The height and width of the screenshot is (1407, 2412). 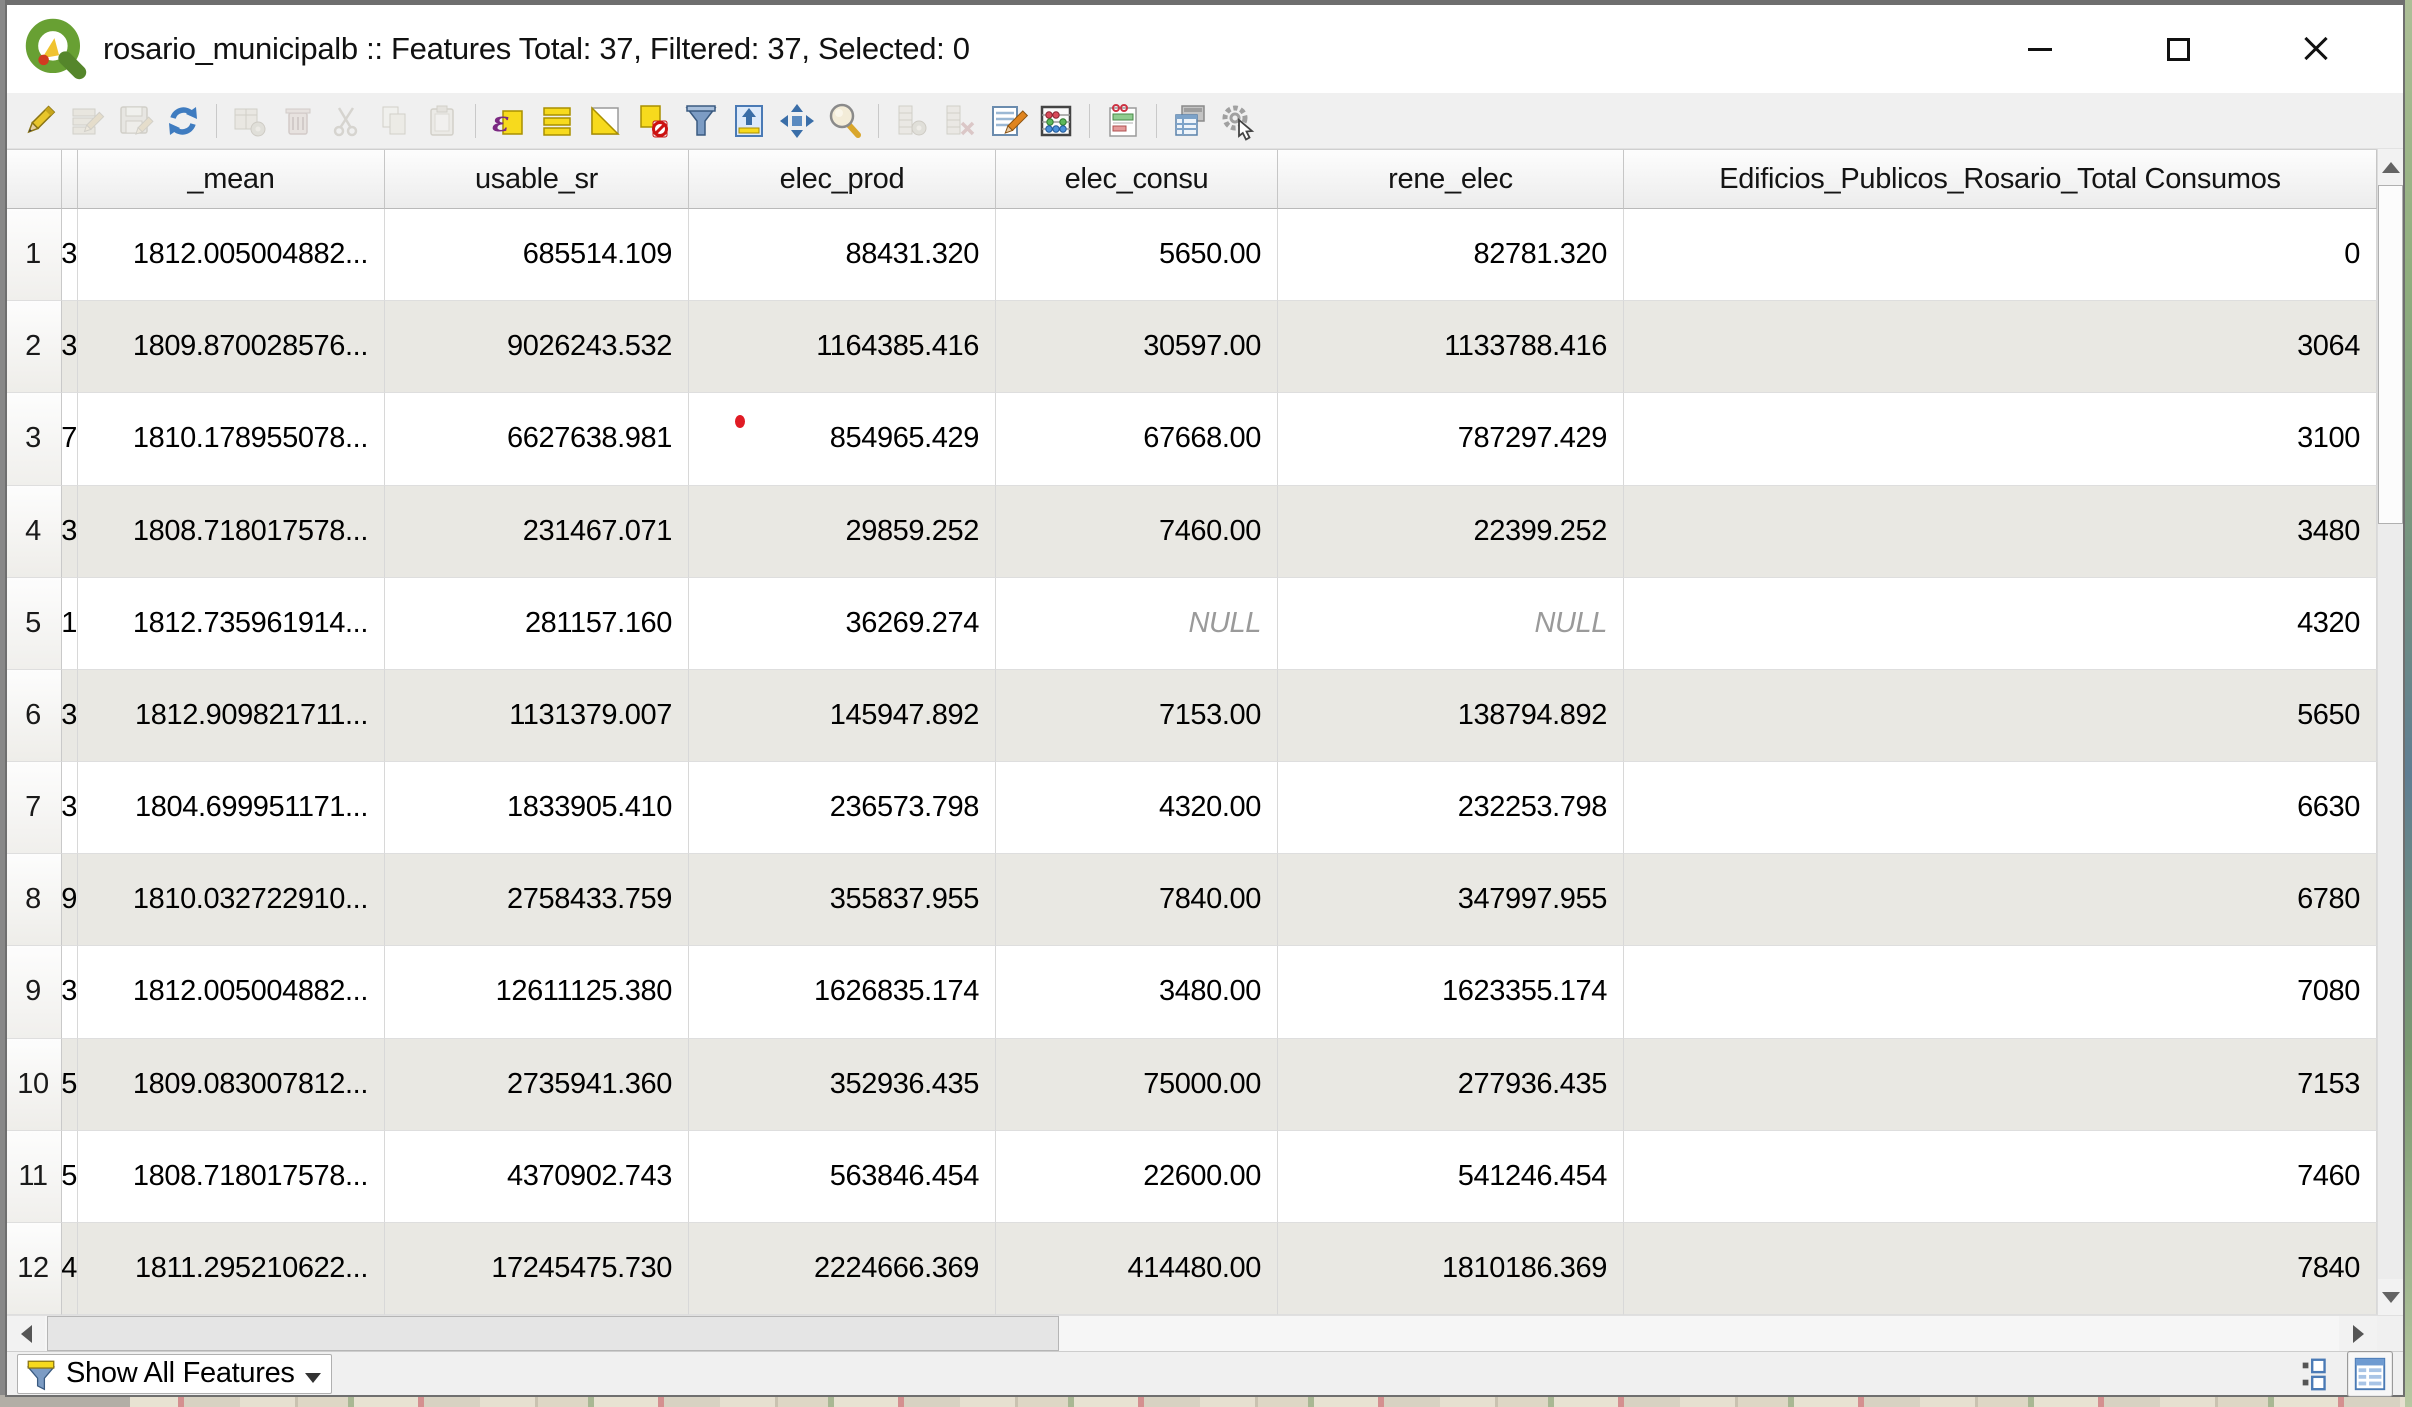 What do you see at coordinates (553, 1333) in the screenshot?
I see `horizontal-scroll-thumb` at bounding box center [553, 1333].